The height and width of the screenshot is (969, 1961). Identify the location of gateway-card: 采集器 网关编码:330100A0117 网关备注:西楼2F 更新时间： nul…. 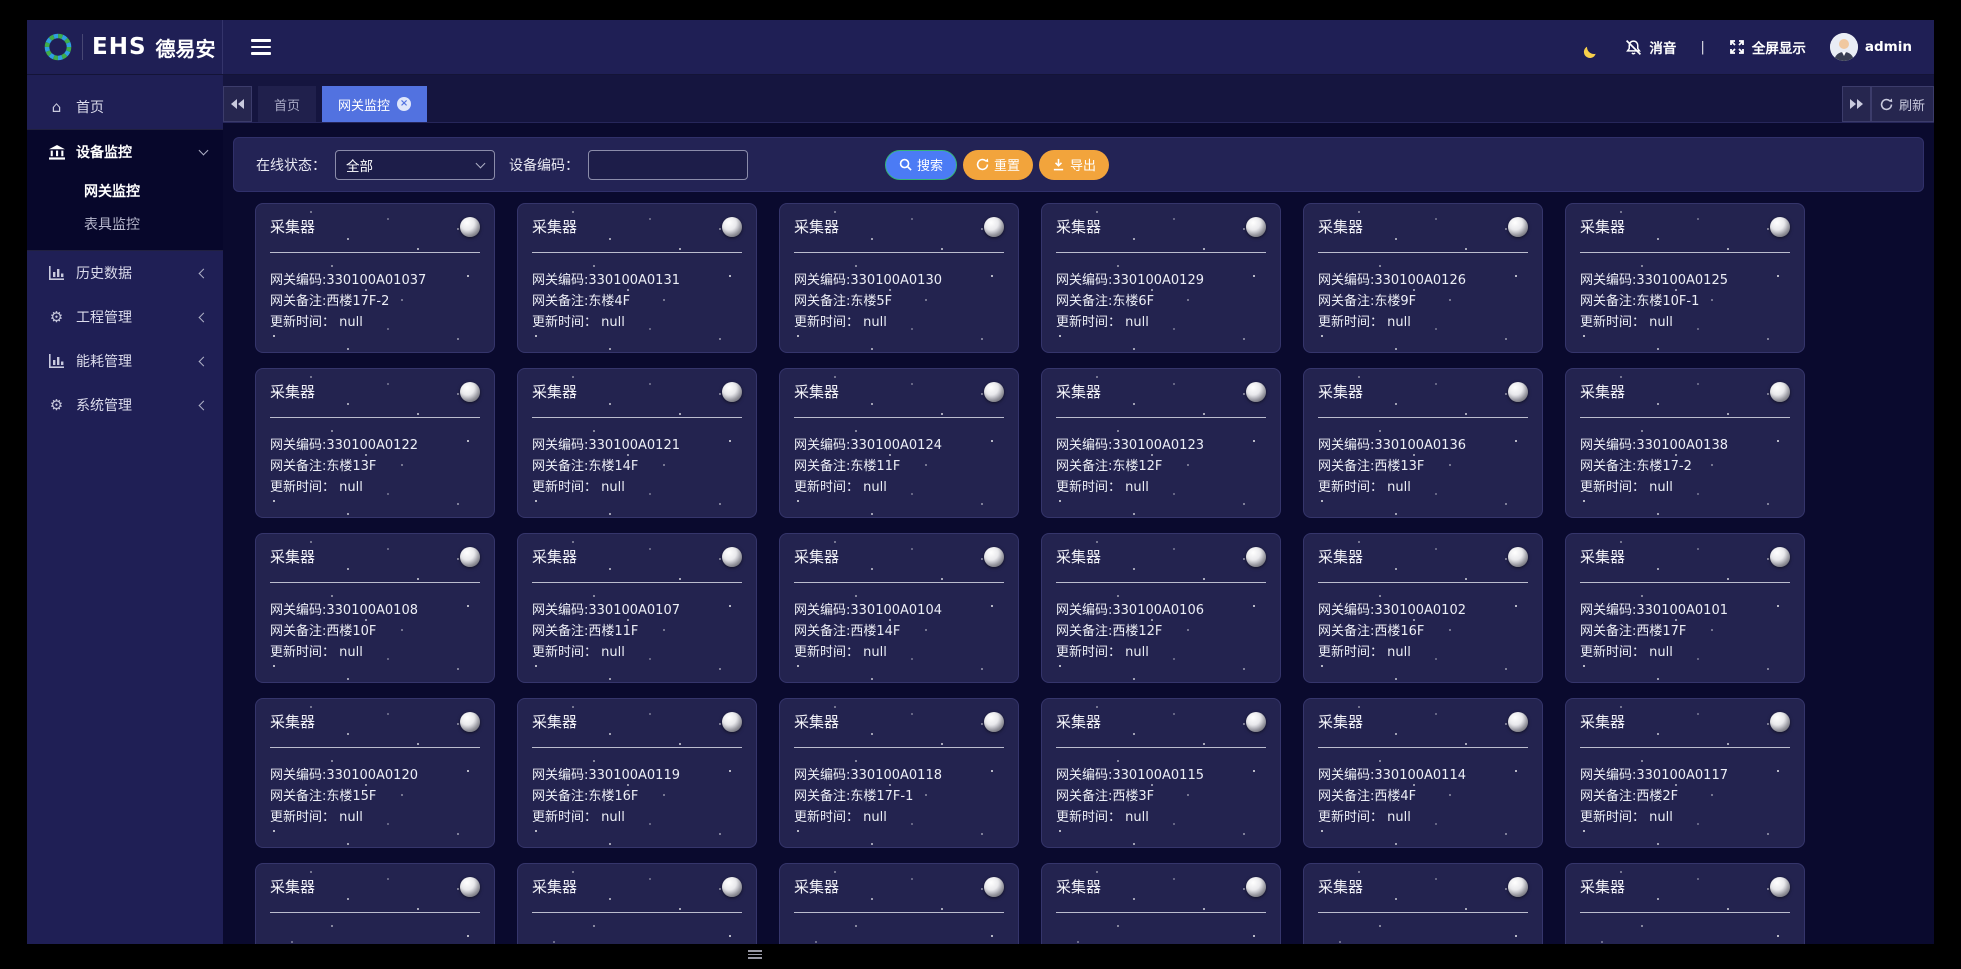
(1685, 773).